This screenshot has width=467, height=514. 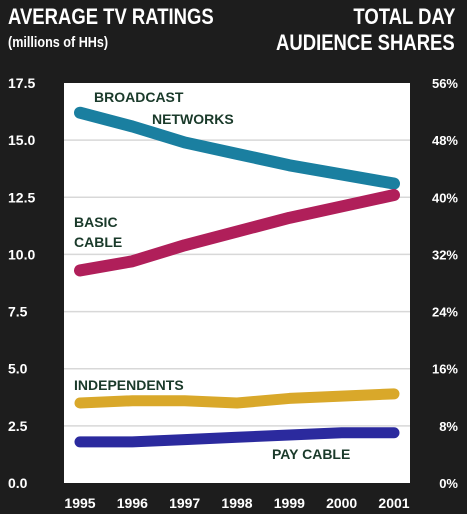 I want to click on chart-title-right-line2: AUDIENCE SHARES, so click(x=365, y=42).